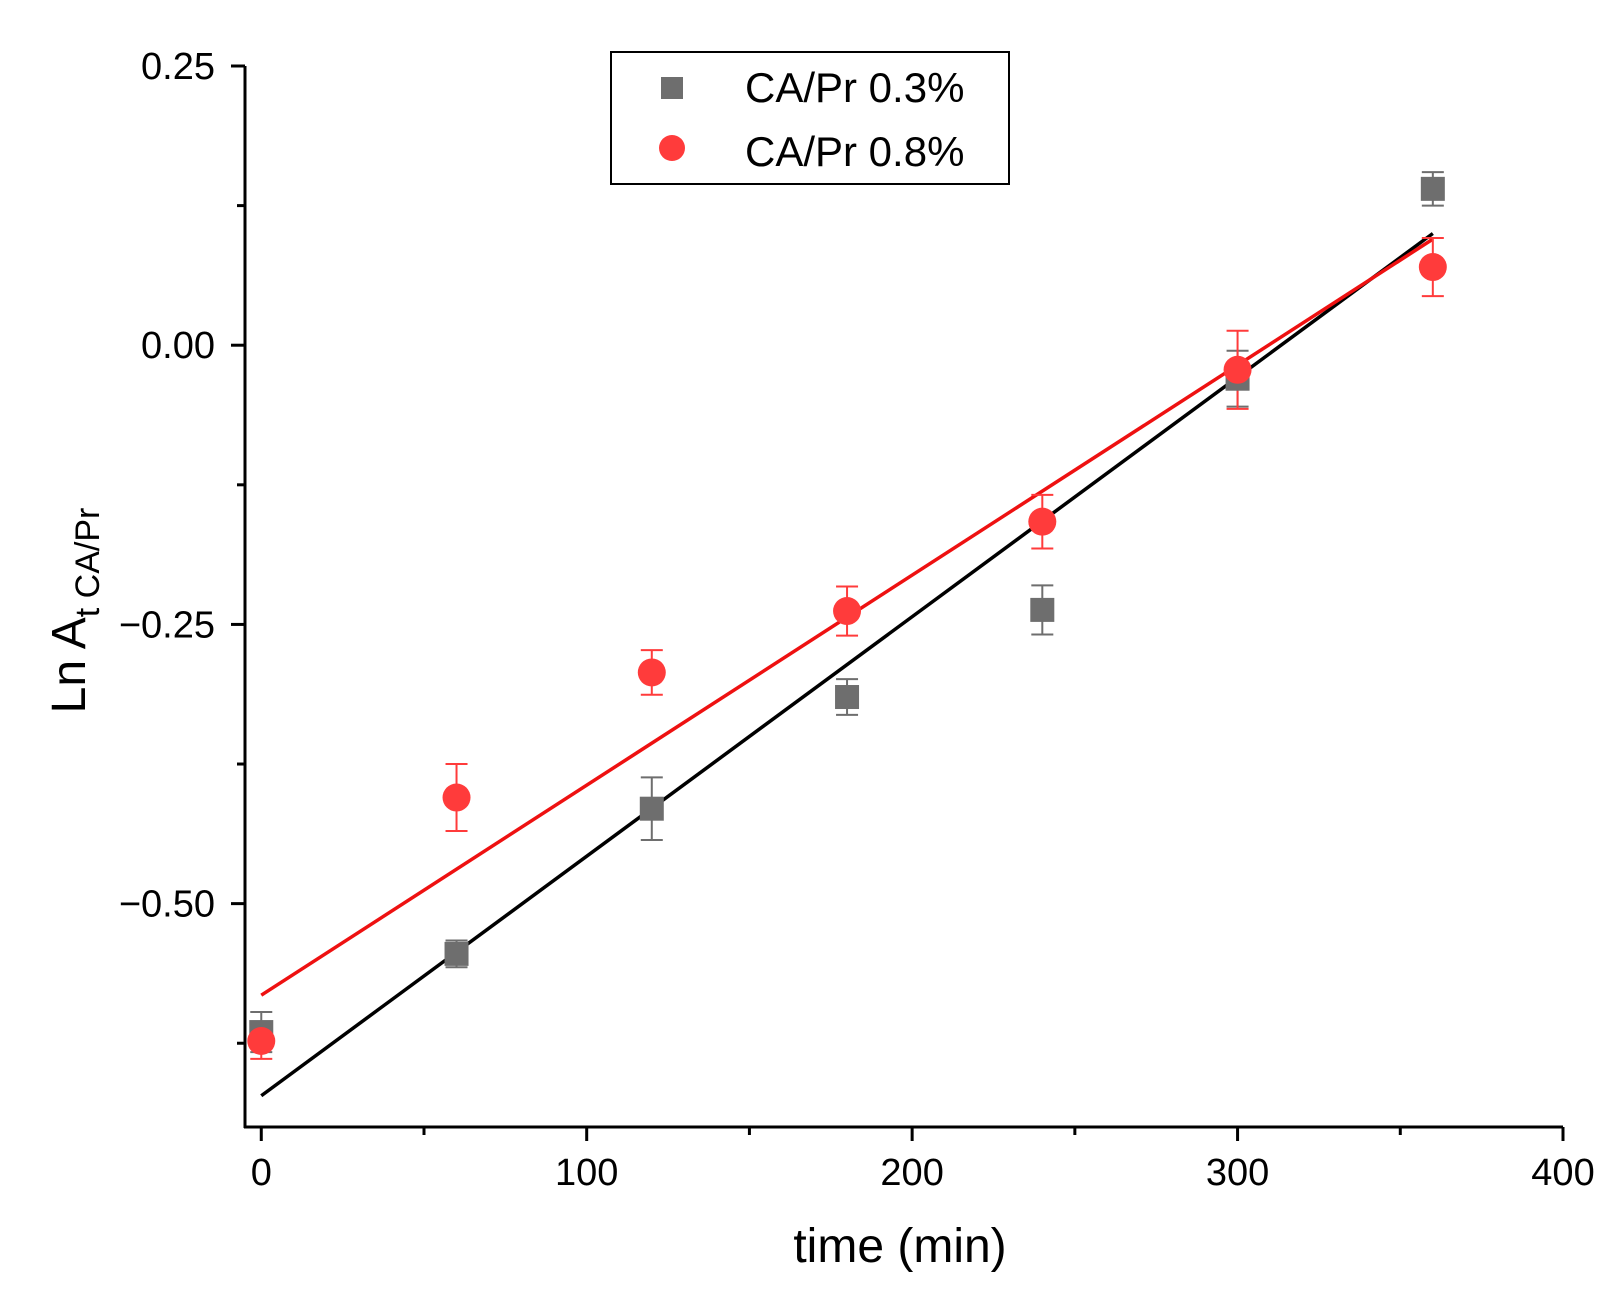 This screenshot has height=1310, width=1623. Describe the element at coordinates (178, 67) in the screenshot. I see `y-tick-label-0: 0.25` at that location.